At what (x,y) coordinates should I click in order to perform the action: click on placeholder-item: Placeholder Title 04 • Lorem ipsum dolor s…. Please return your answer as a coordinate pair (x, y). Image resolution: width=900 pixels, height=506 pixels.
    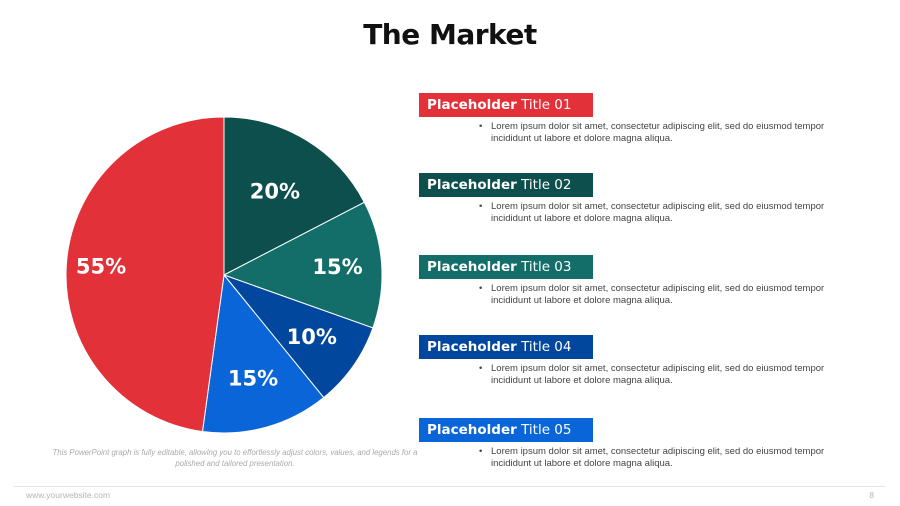
    Looking at the image, I should click on (629, 361).